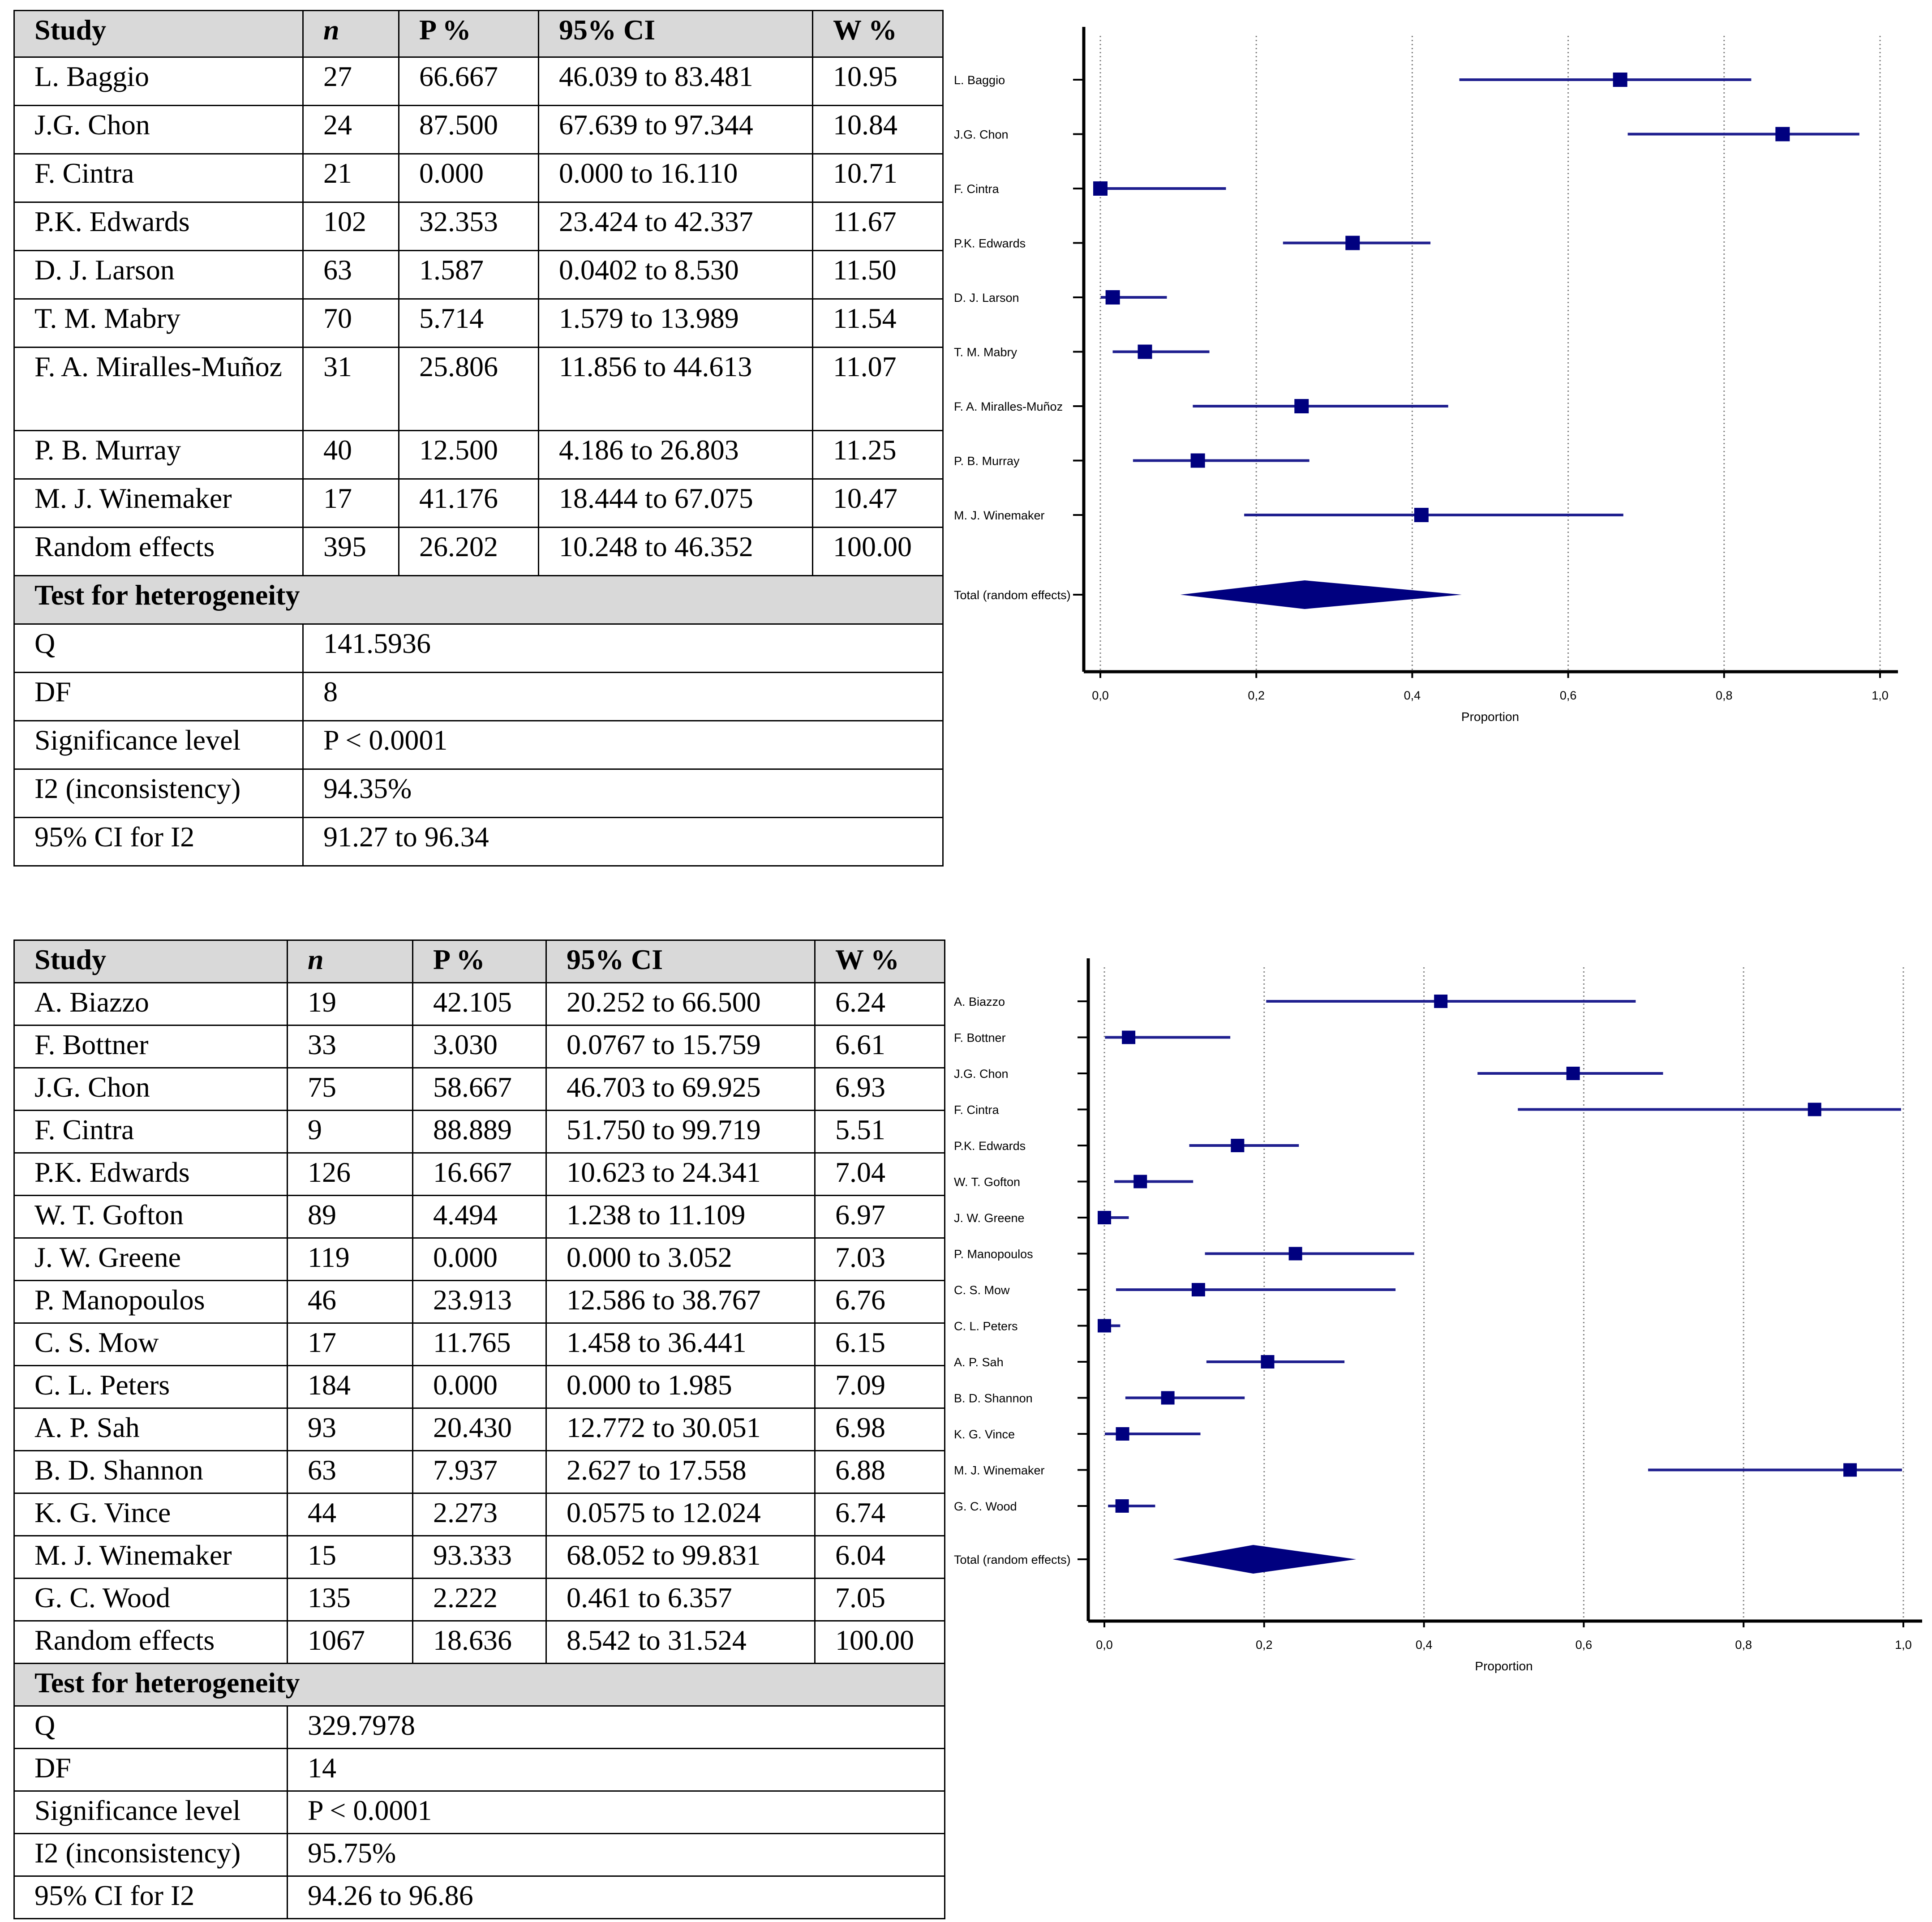 Image resolution: width=1932 pixels, height=1922 pixels. What do you see at coordinates (478, 600) in the screenshot?
I see `heterogeneity-title: Test for heterogeneity` at bounding box center [478, 600].